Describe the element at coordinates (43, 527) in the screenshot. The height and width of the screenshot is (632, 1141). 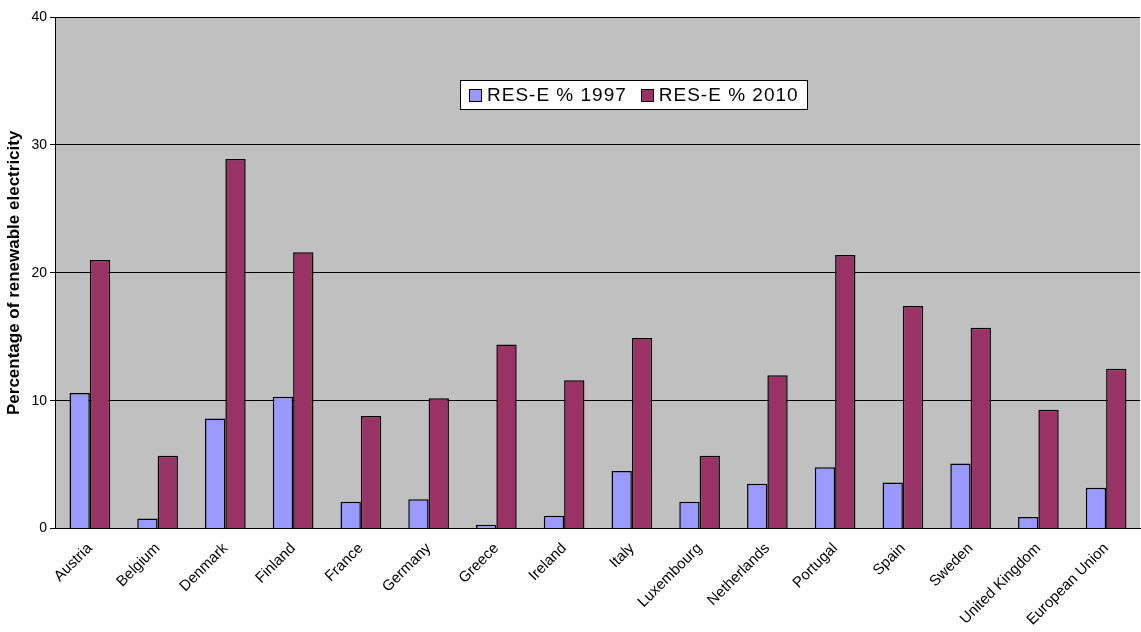
I see `y-tick-label: 0` at that location.